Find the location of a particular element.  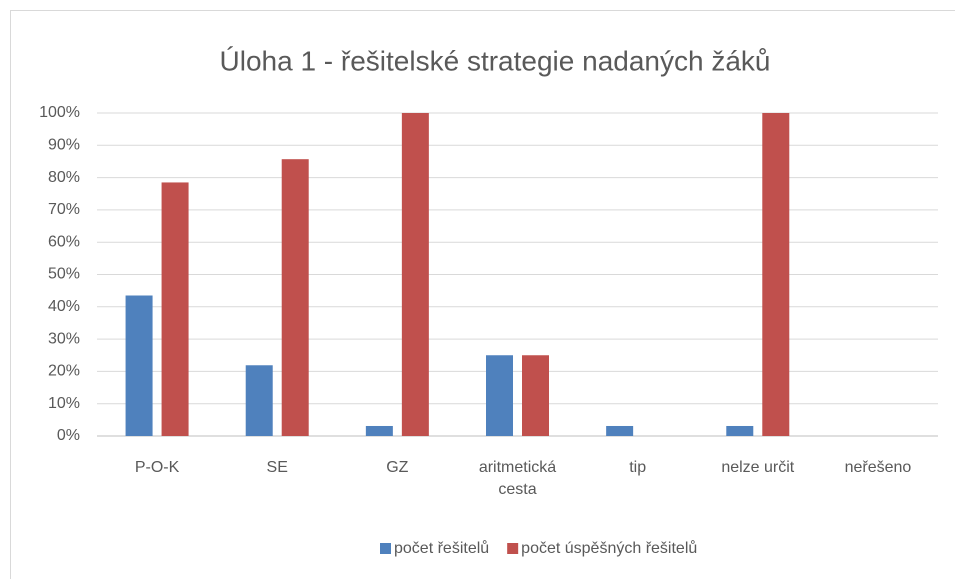

x-tick-label: neřešeno is located at coordinates (878, 467).